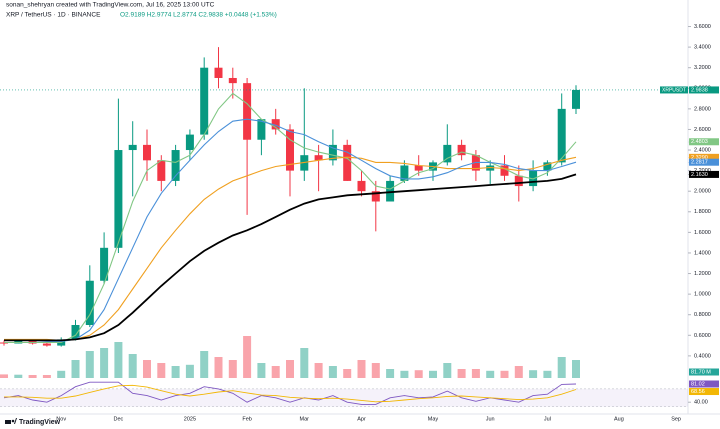 This screenshot has height=429, width=720. I want to click on x-tick-label: Jun, so click(490, 419).